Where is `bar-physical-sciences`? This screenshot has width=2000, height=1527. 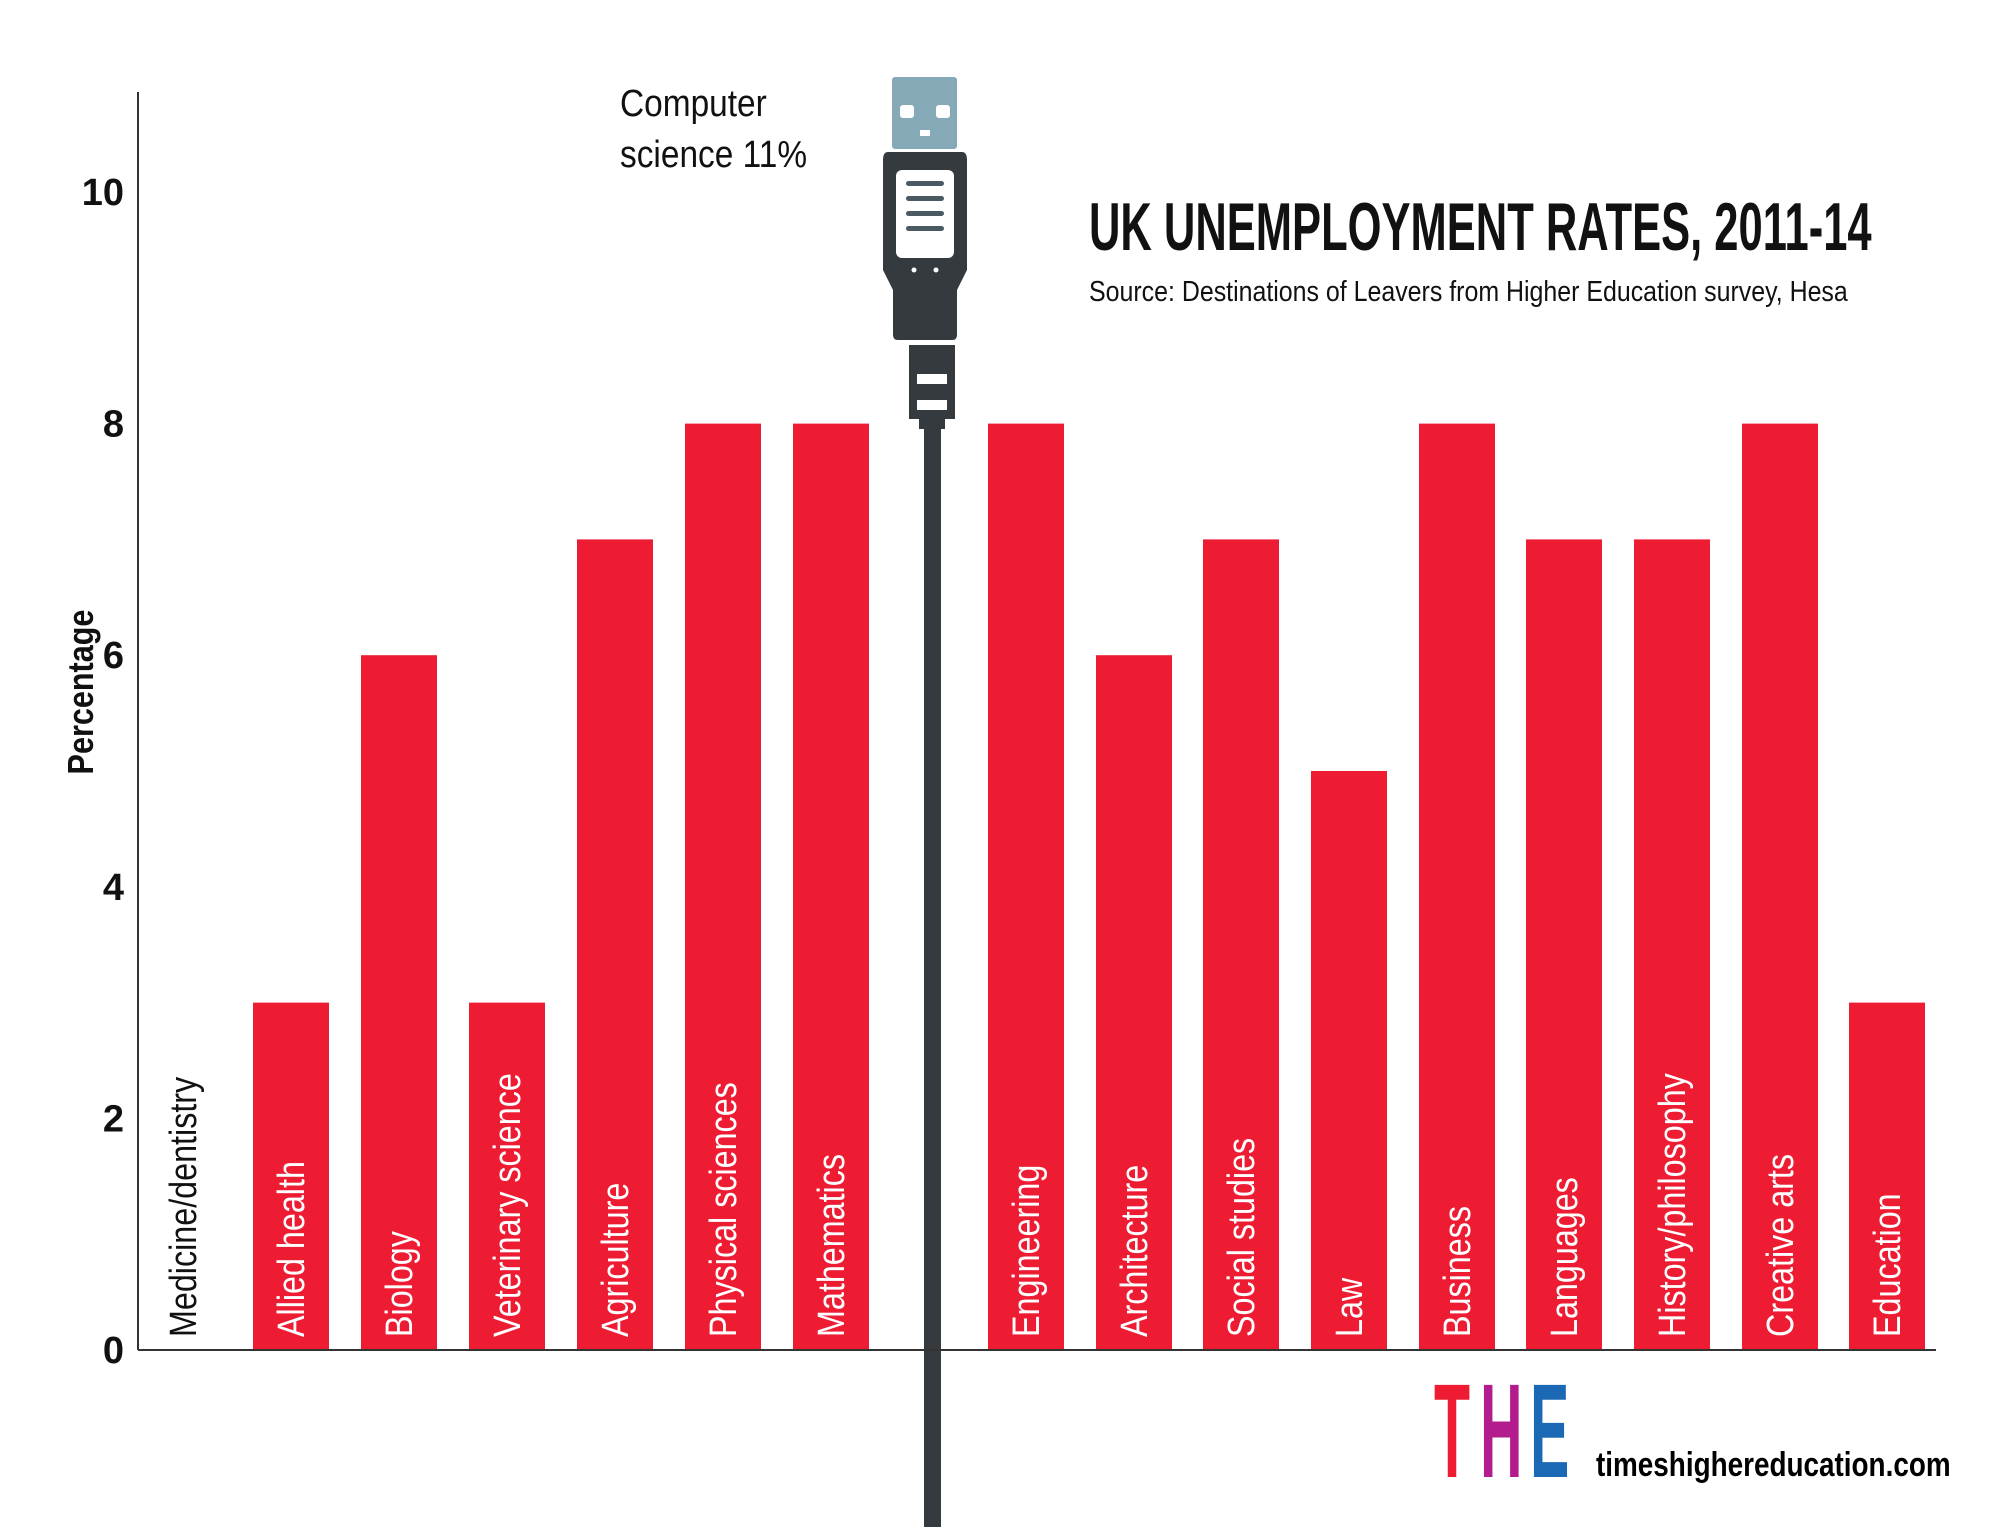 bar-physical-sciences is located at coordinates (723, 887).